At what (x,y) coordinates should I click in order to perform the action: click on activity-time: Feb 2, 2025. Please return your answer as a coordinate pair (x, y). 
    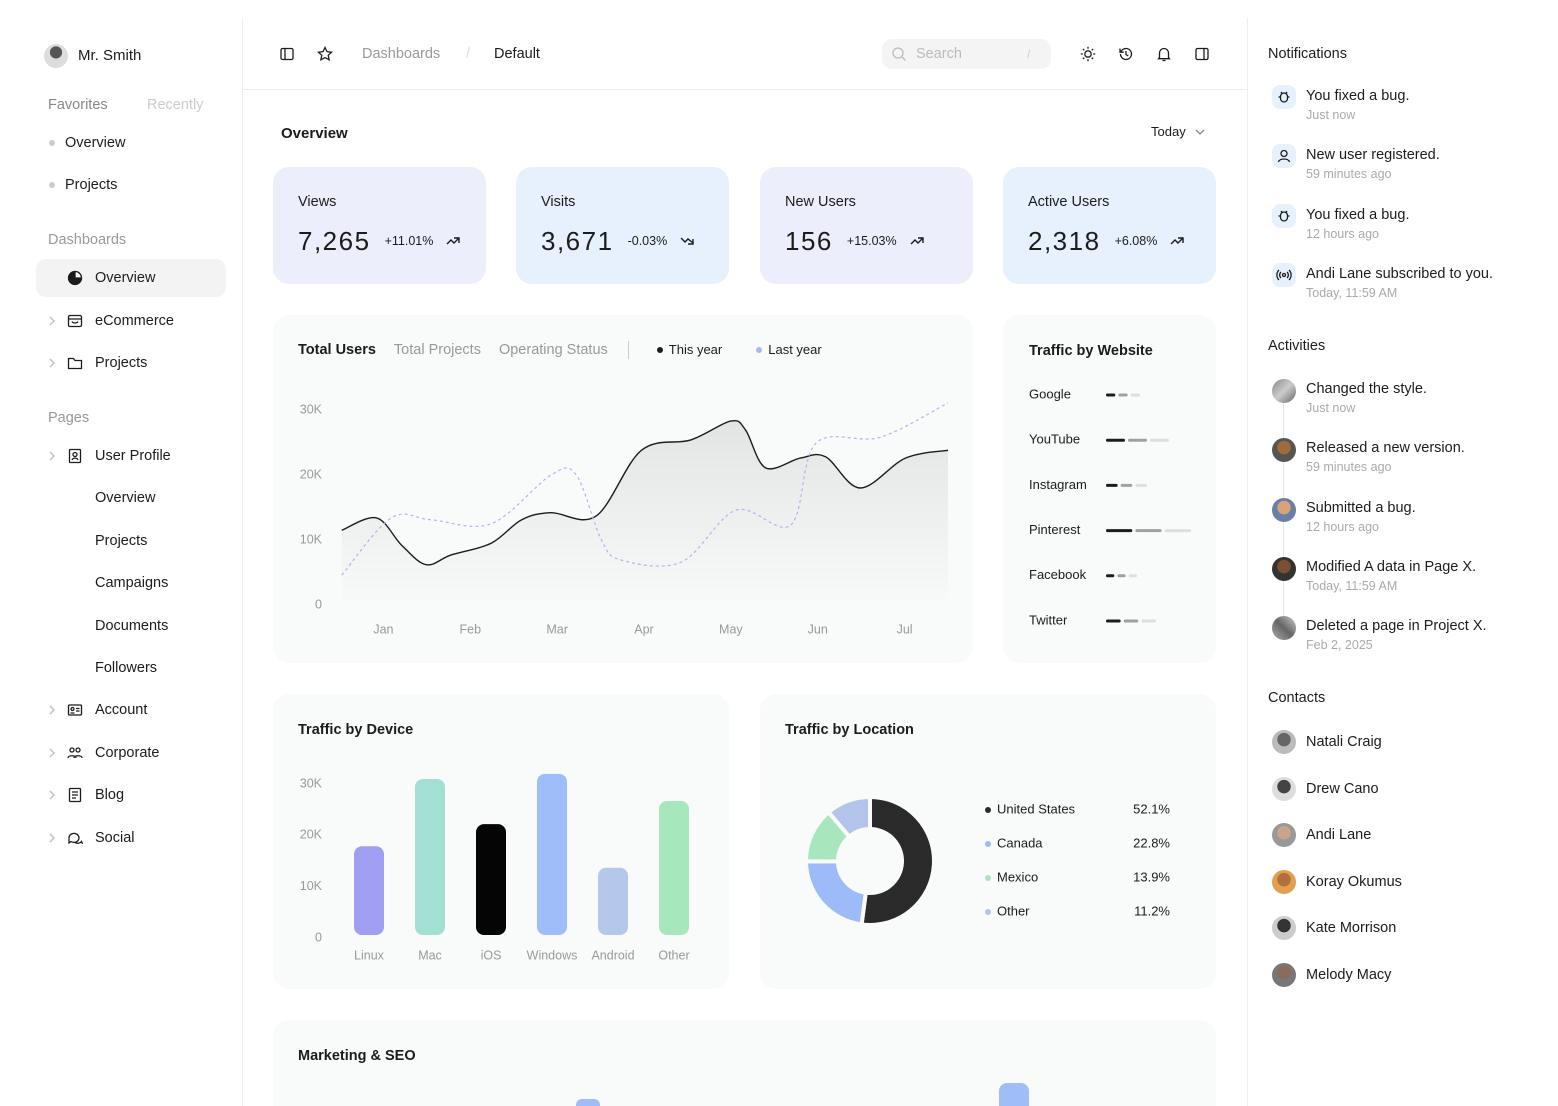
    Looking at the image, I should click on (1339, 645).